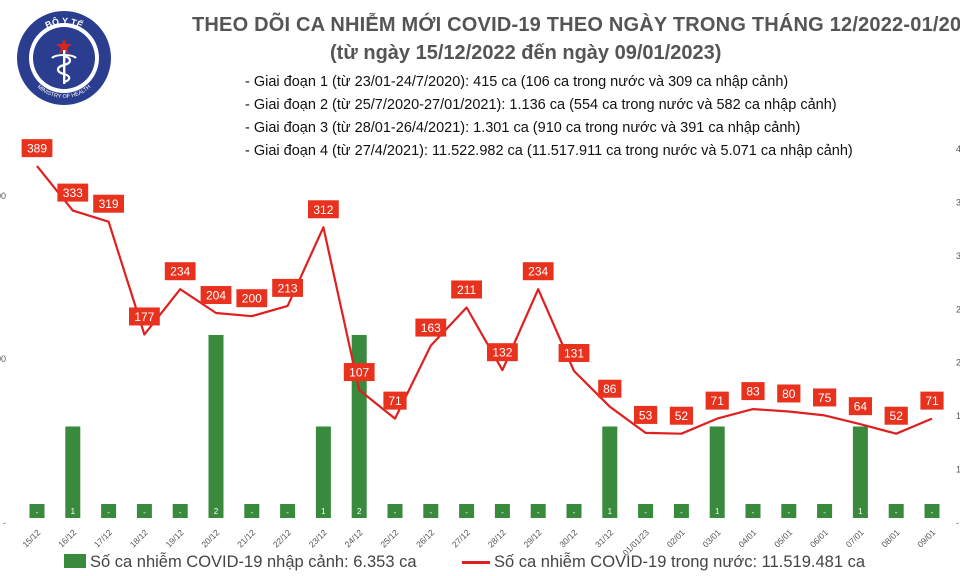  Describe the element at coordinates (75, 561) in the screenshot. I see `legend-bar-swatch` at that location.